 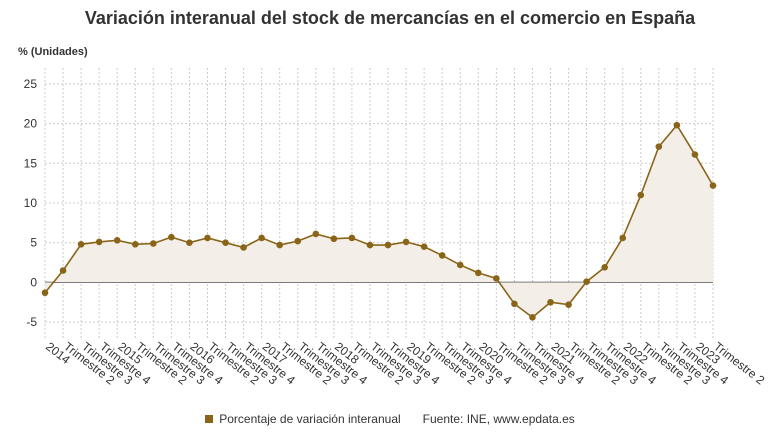 I want to click on y-axis: -5 0 5 10 15 20 25, so click(x=31, y=203).